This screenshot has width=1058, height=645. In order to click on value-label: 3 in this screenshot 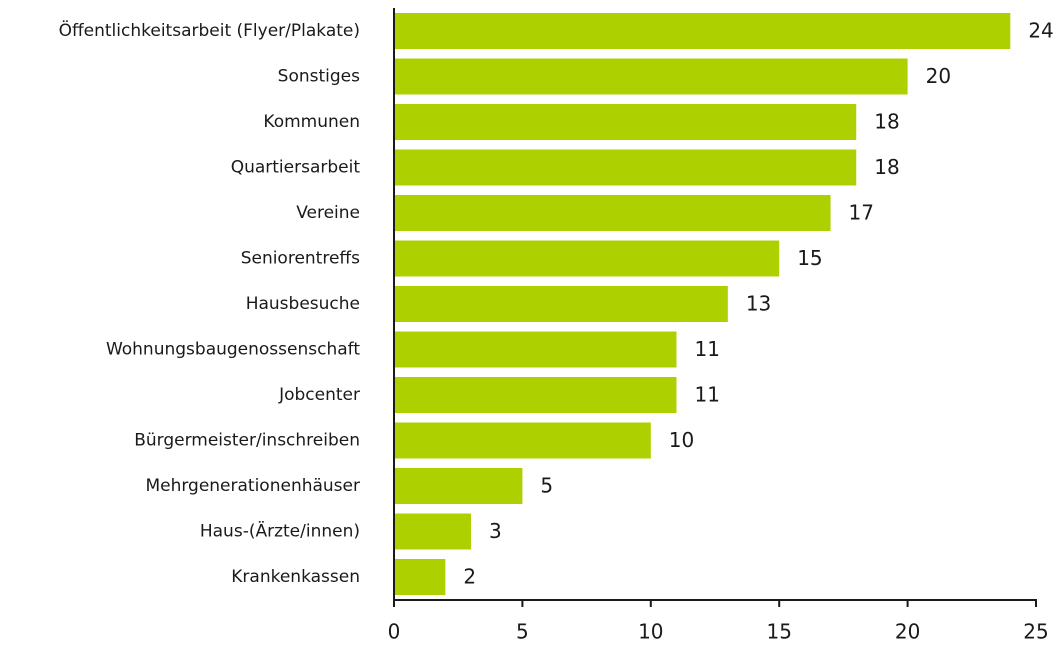, I will do `click(495, 531)`.